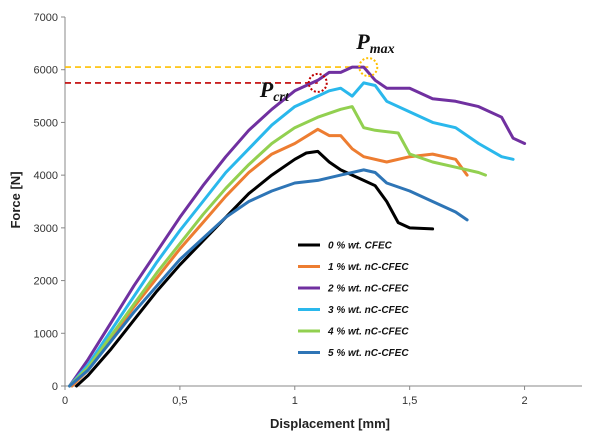 The width and height of the screenshot is (590, 437). Describe the element at coordinates (330, 423) in the screenshot. I see `x-axis-title: Displacement [mm]` at that location.